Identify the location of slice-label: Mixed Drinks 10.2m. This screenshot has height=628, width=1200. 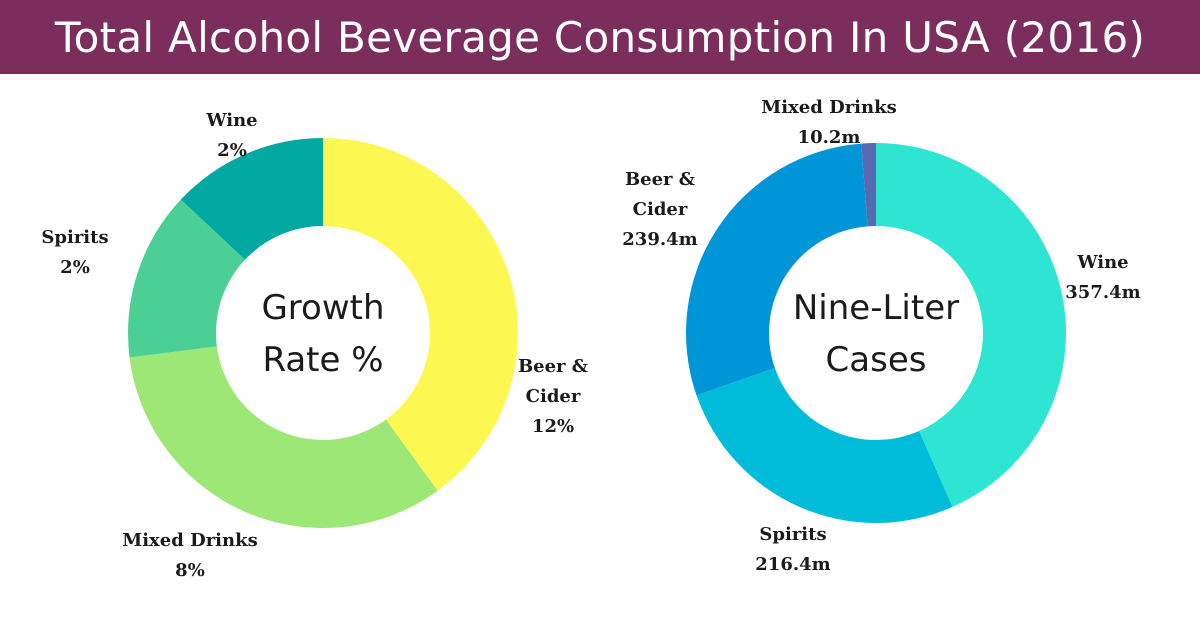
(828, 122).